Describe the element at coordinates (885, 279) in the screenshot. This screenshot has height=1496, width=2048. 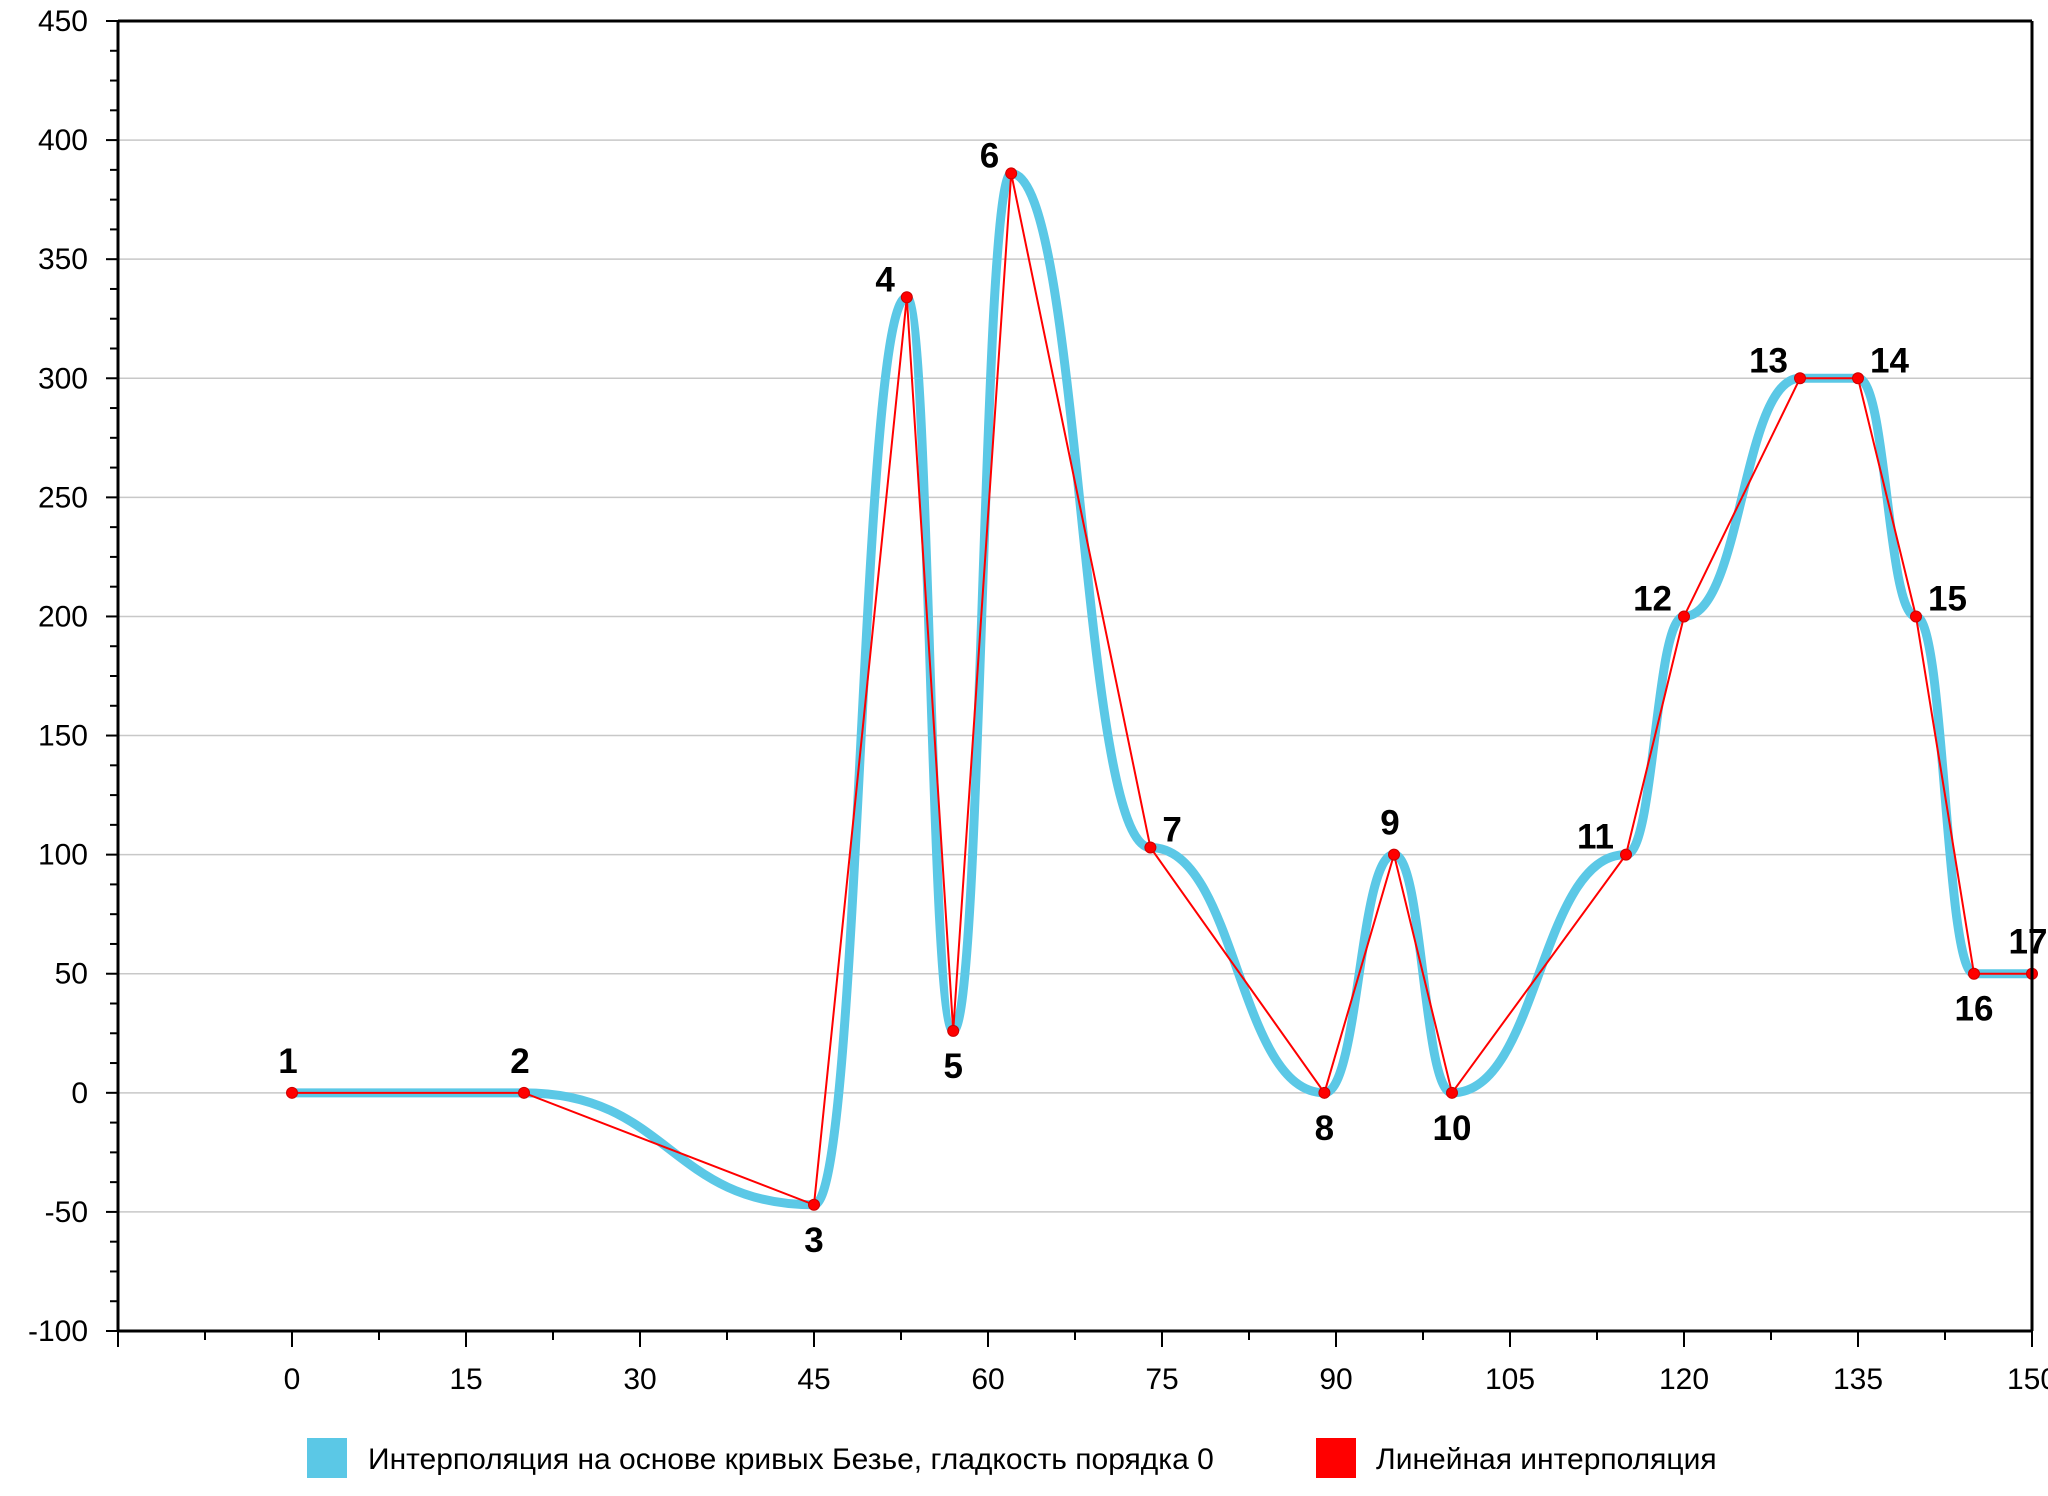
I see `point-label: 4` at that location.